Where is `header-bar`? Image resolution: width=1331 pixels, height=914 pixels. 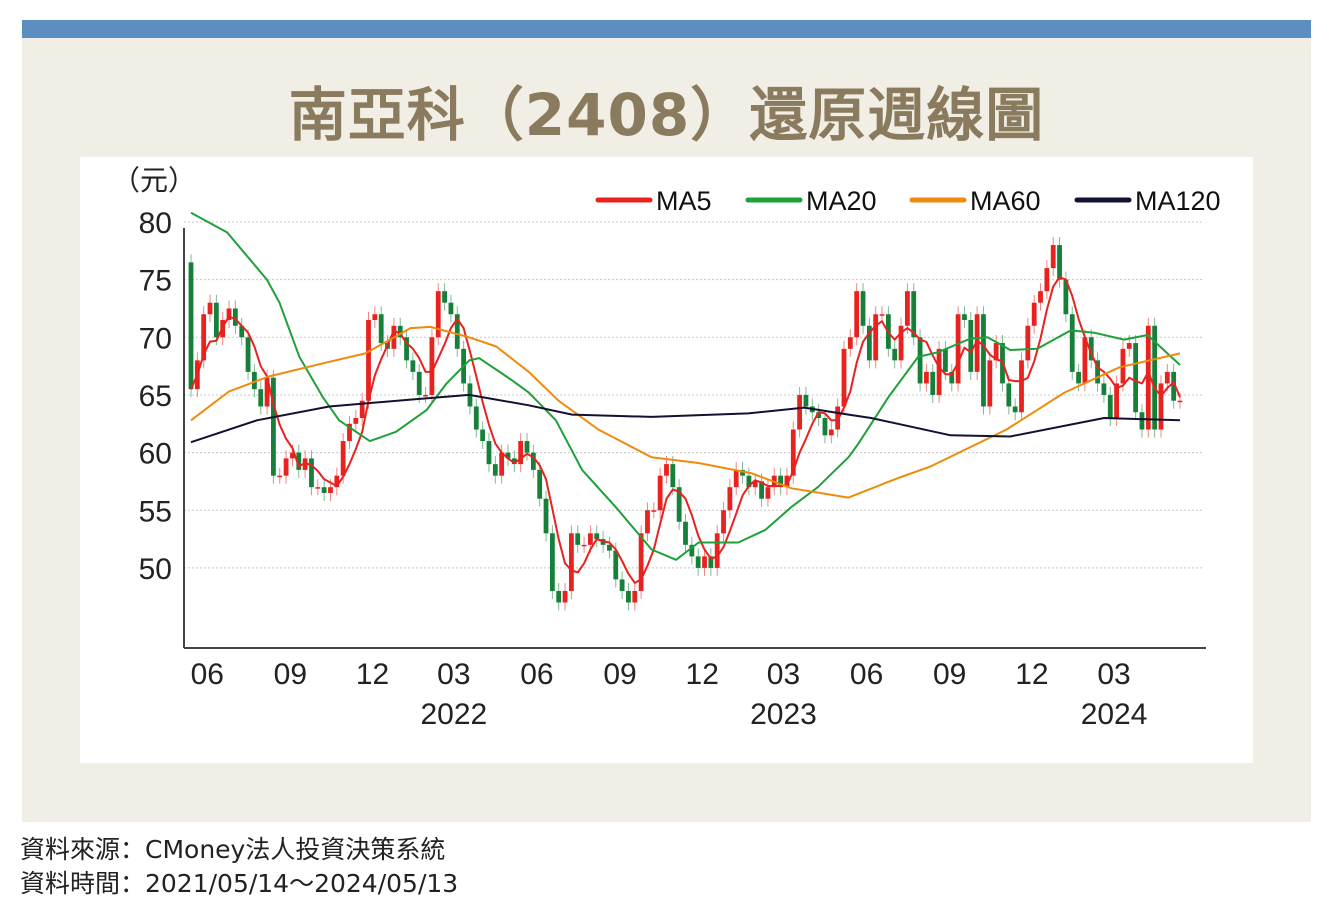
header-bar is located at coordinates (666, 29).